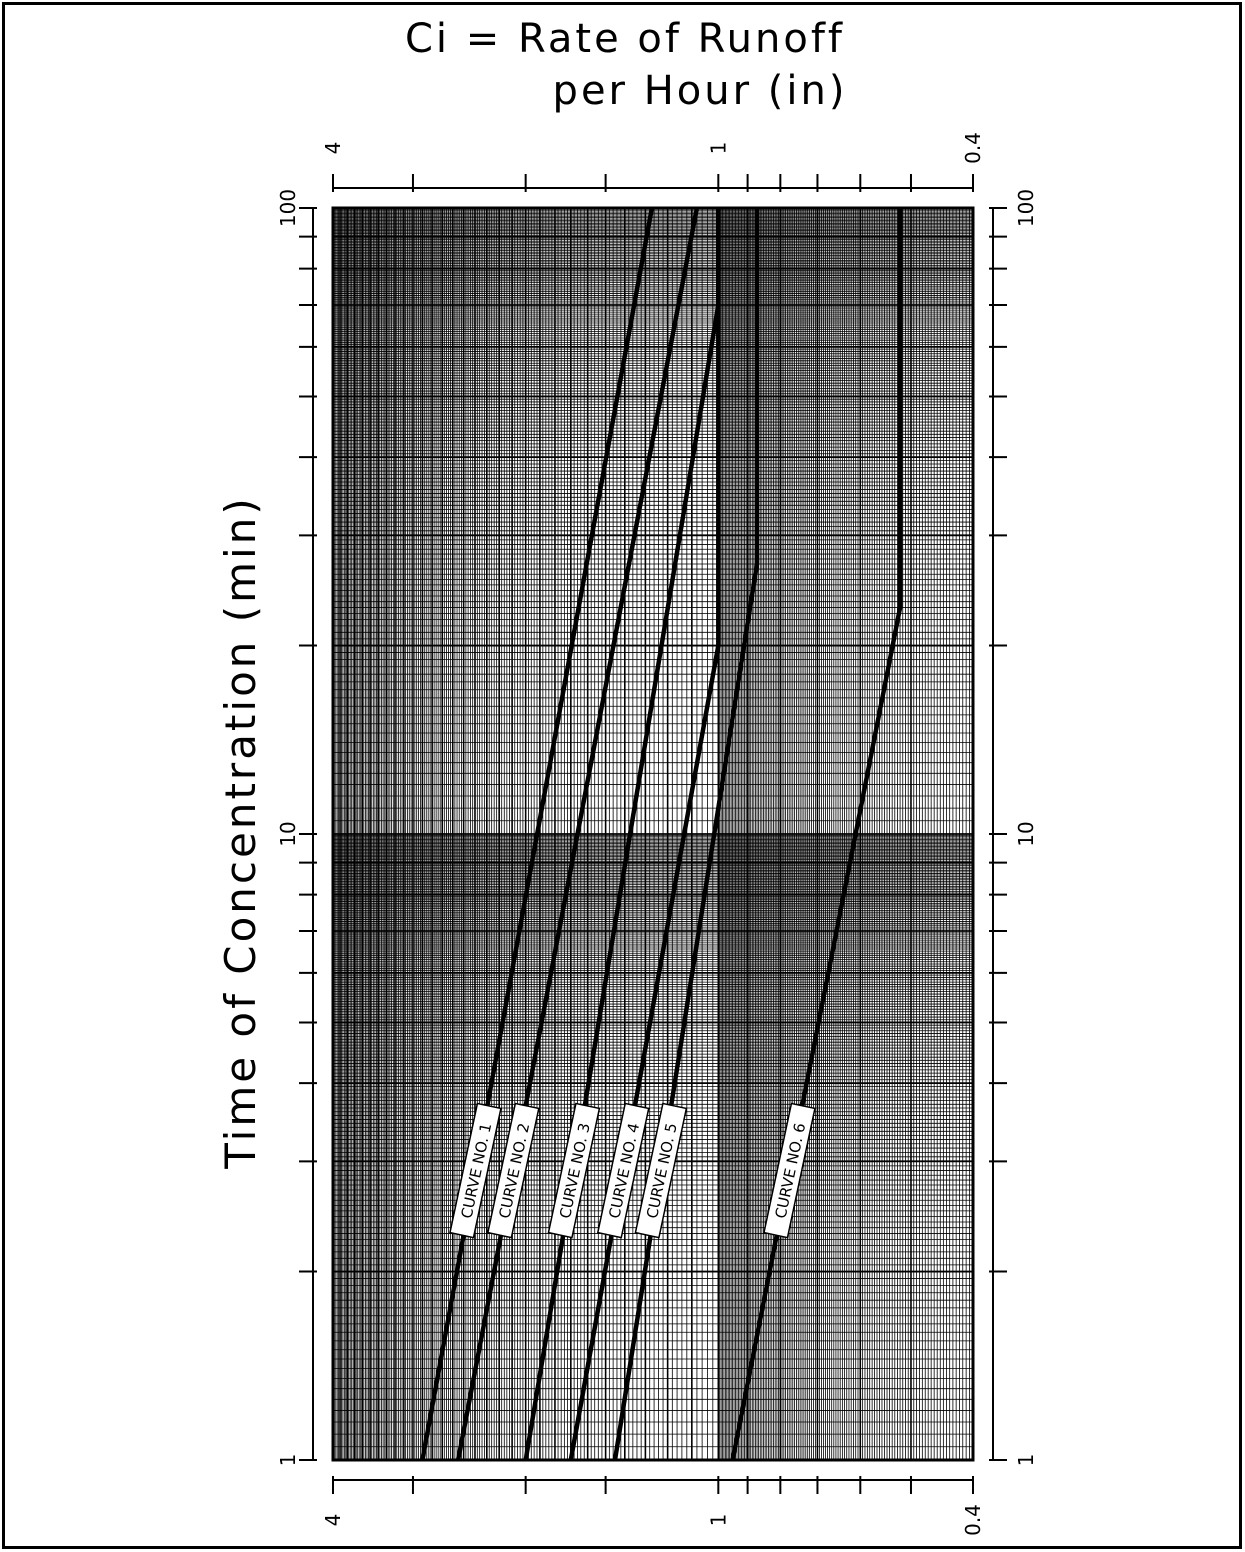  Describe the element at coordinates (700, 91) in the screenshot. I see `chart-title-line2: per Hour (in)` at that location.